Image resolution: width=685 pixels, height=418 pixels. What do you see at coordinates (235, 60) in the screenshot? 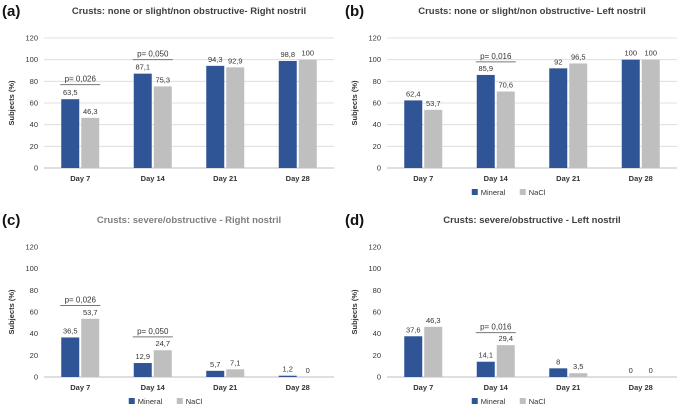
I see `data-label-nacl: 92,9` at bounding box center [235, 60].